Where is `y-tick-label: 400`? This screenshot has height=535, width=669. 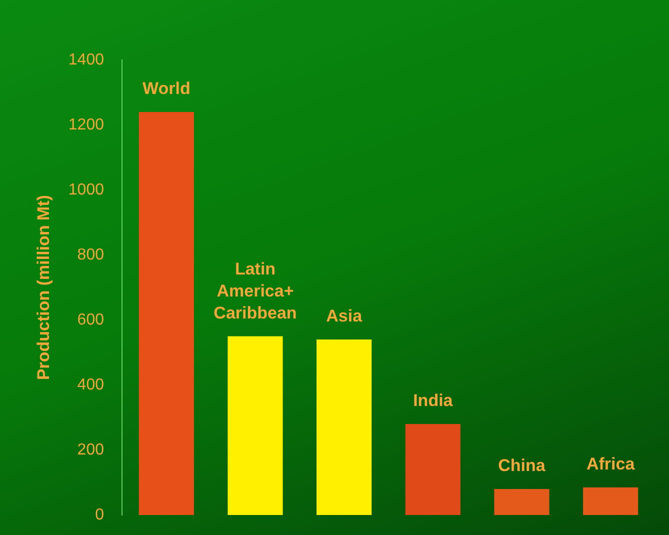 y-tick-label: 400 is located at coordinates (90, 385).